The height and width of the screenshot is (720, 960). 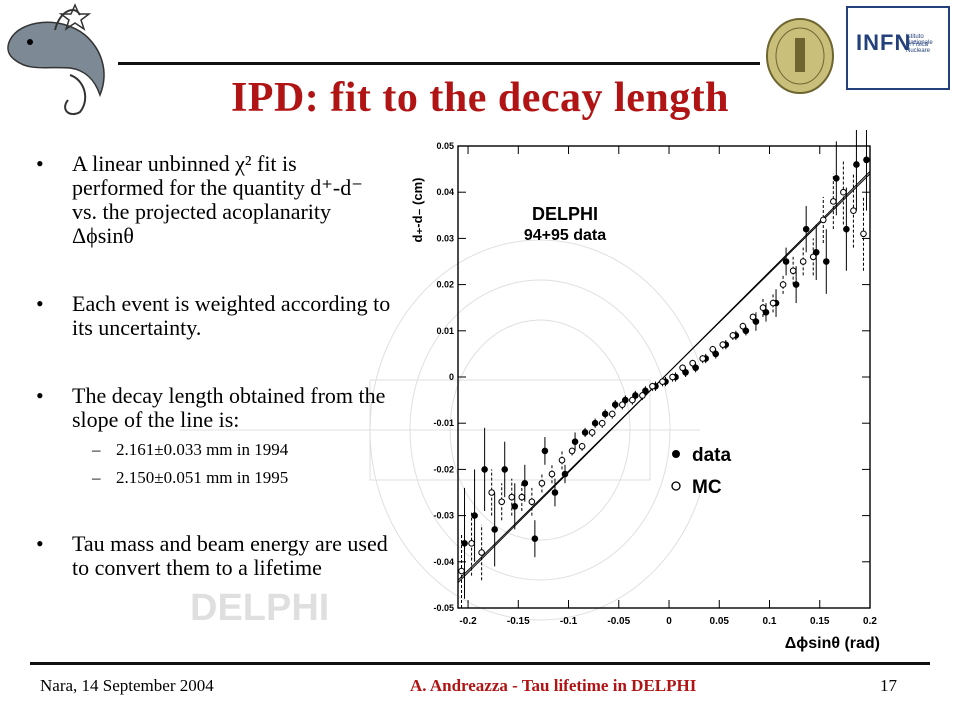 I want to click on y-tick-label: -0.01, so click(x=443, y=423).